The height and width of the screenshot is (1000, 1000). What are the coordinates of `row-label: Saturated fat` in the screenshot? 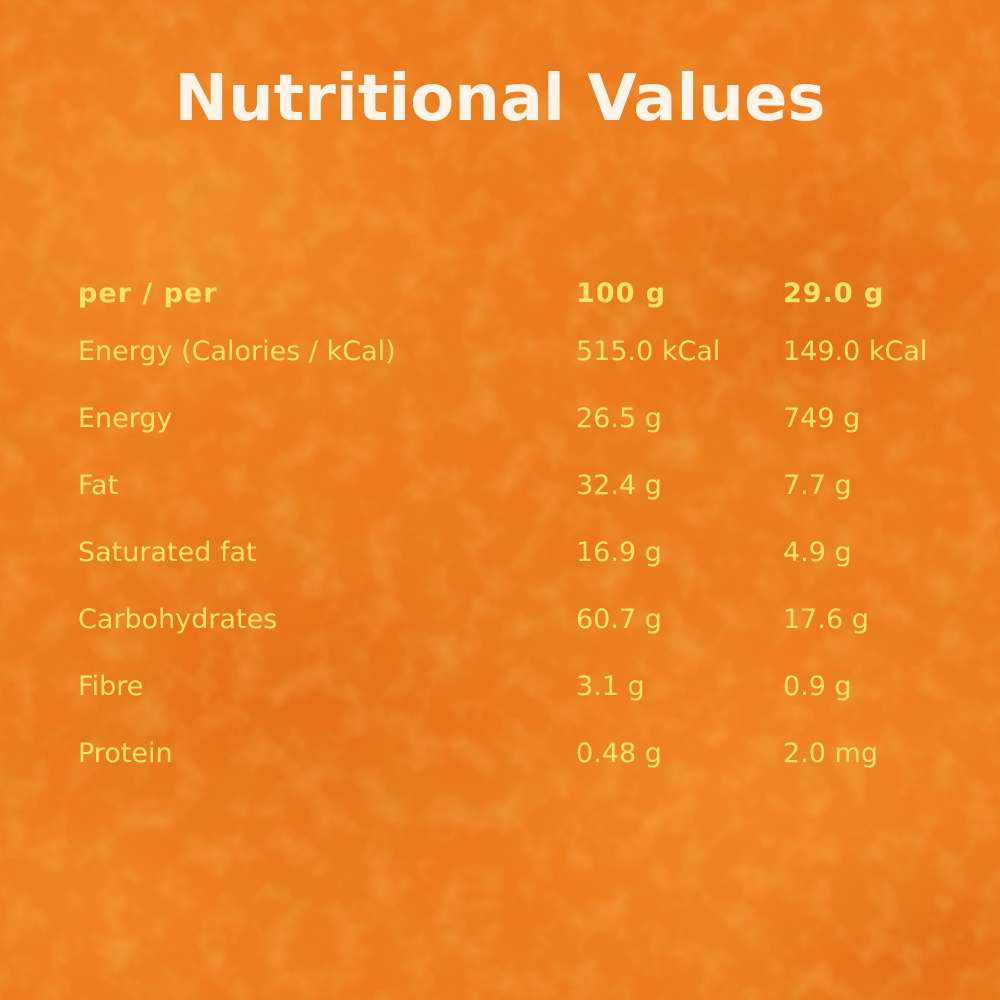 It's located at (167, 552).